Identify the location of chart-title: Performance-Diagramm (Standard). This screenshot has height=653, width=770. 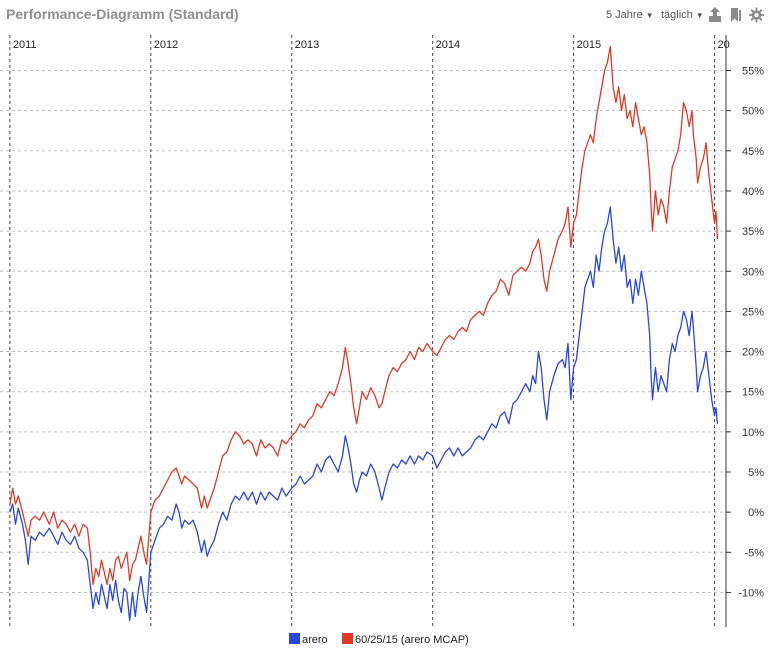
(122, 14).